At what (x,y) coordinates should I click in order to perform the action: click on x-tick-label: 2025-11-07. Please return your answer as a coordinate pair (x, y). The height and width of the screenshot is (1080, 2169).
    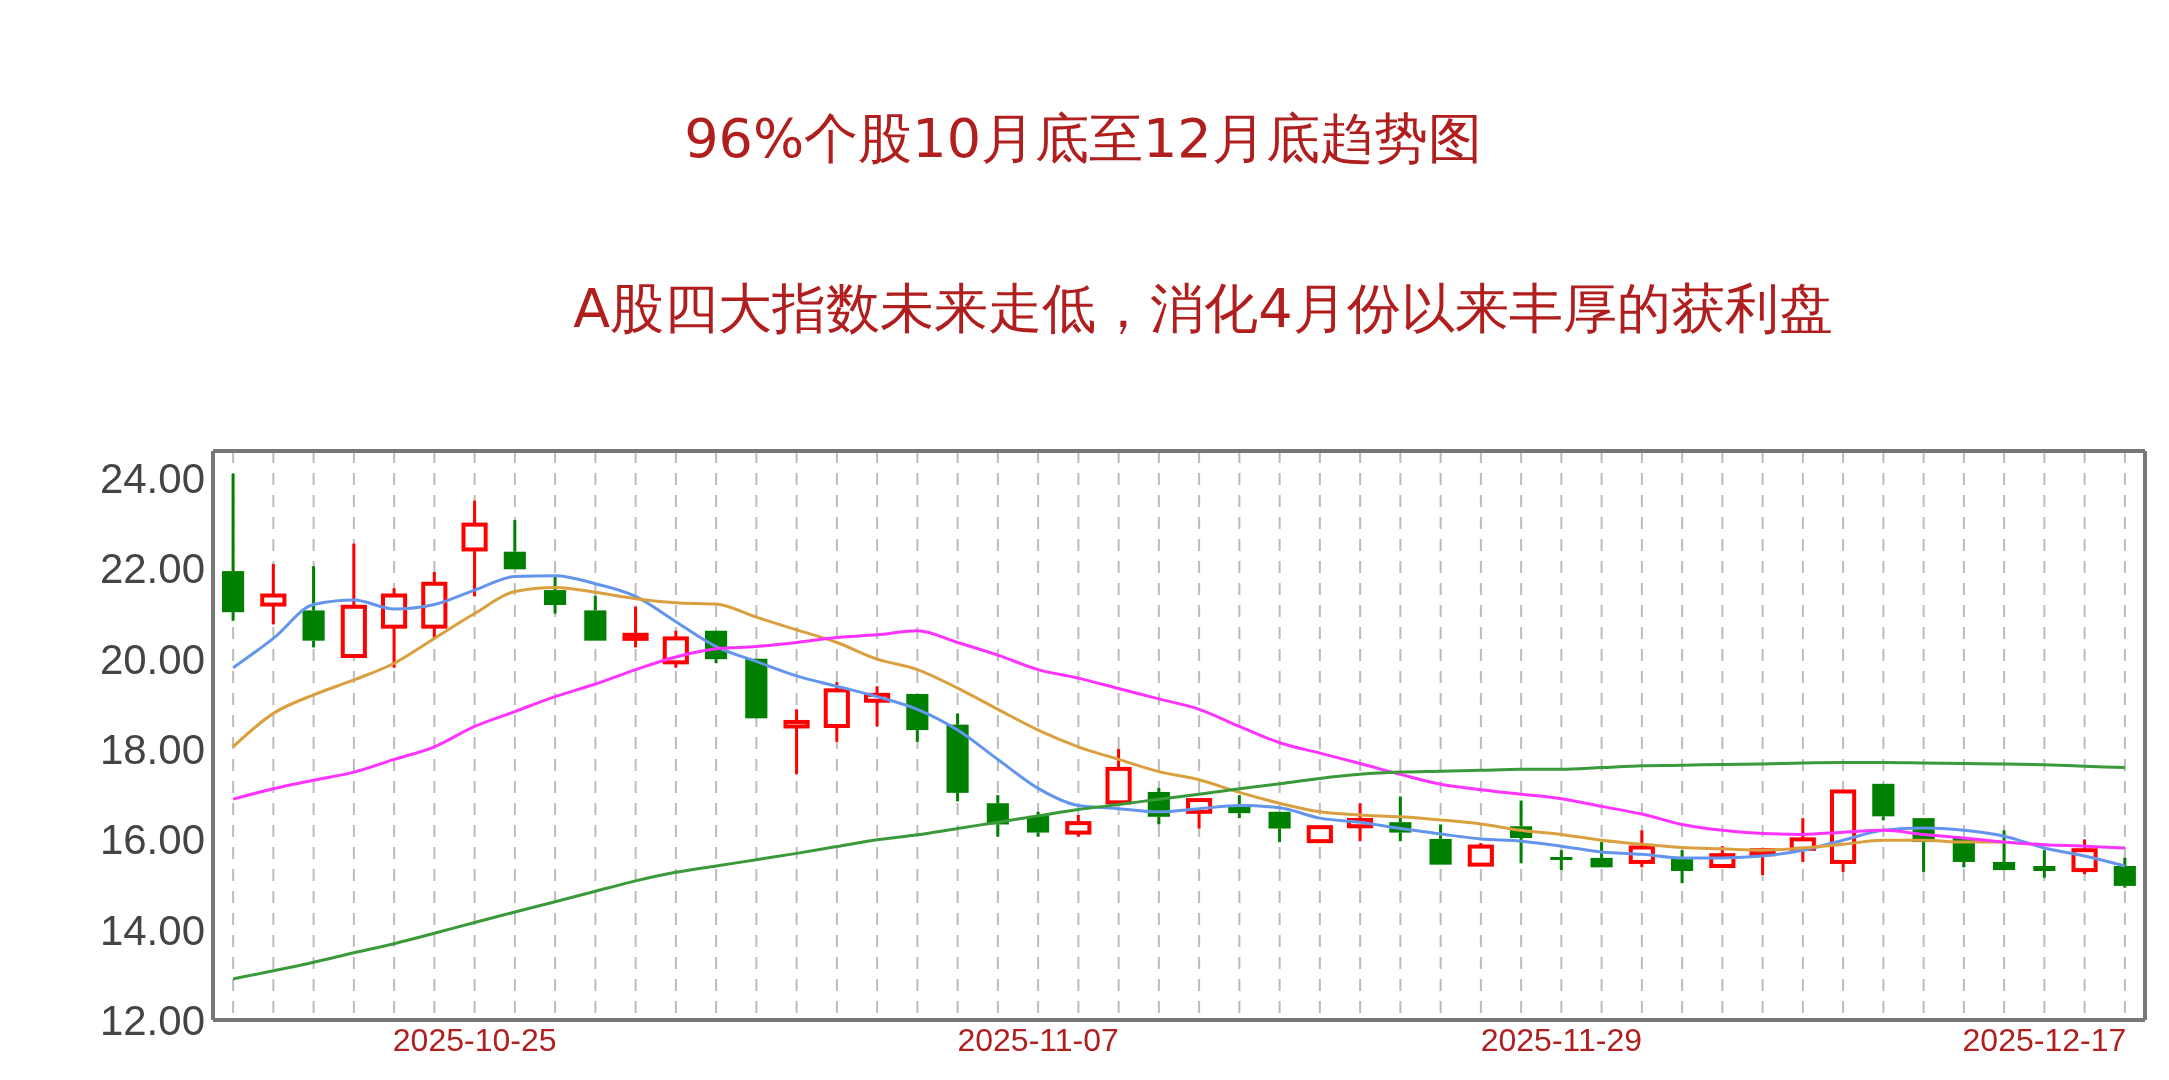
    Looking at the image, I should click on (1038, 1039).